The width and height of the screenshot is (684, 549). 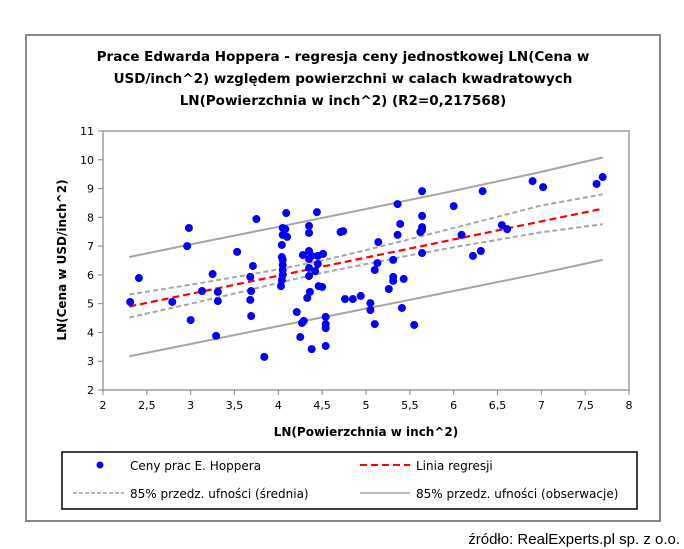 What do you see at coordinates (90, 332) in the screenshot?
I see `y-tick-label: 4` at bounding box center [90, 332].